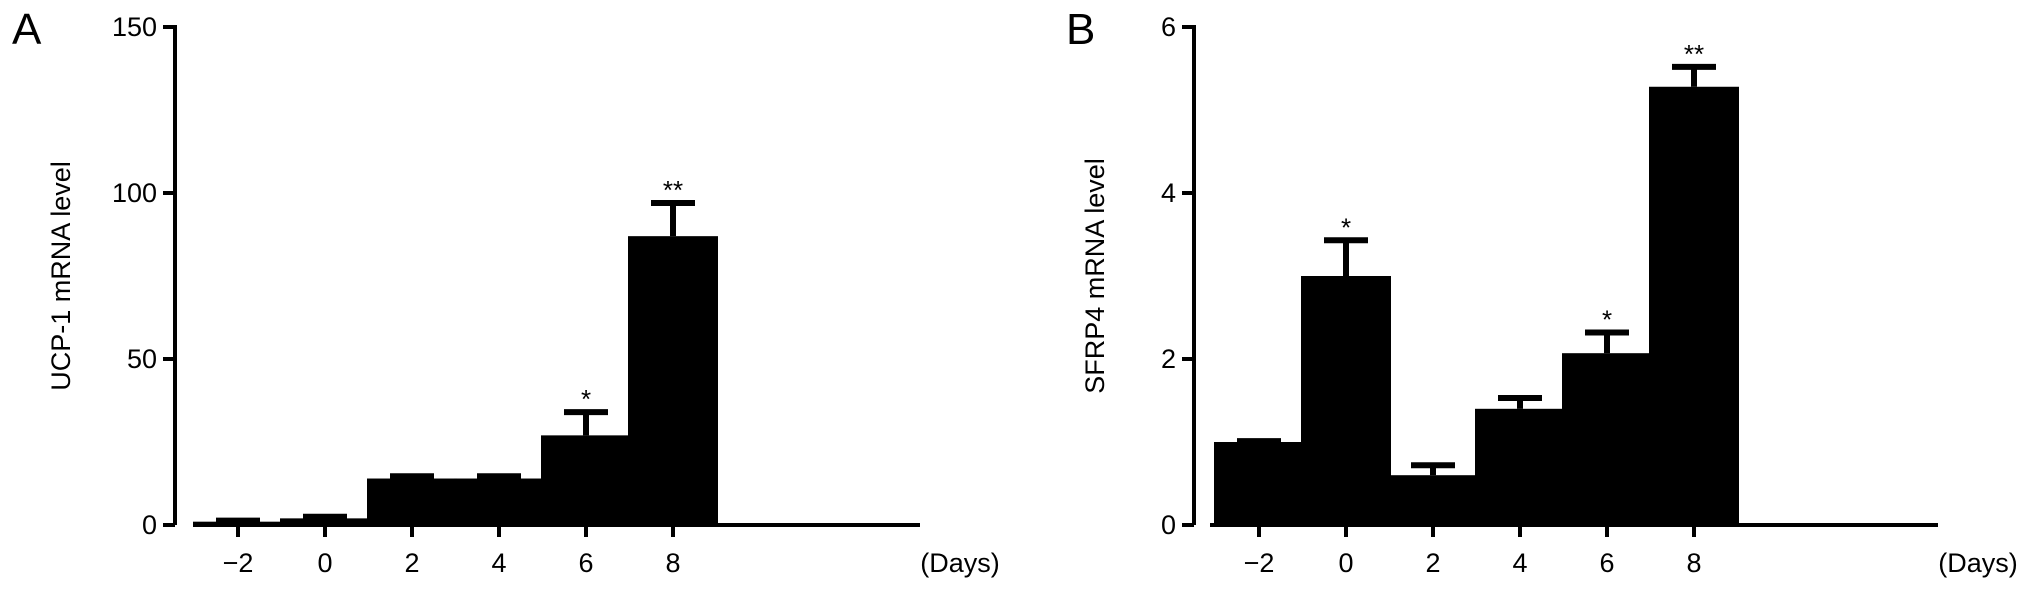 Image resolution: width=2032 pixels, height=602 pixels. I want to click on panel-letter-a: A, so click(27, 29).